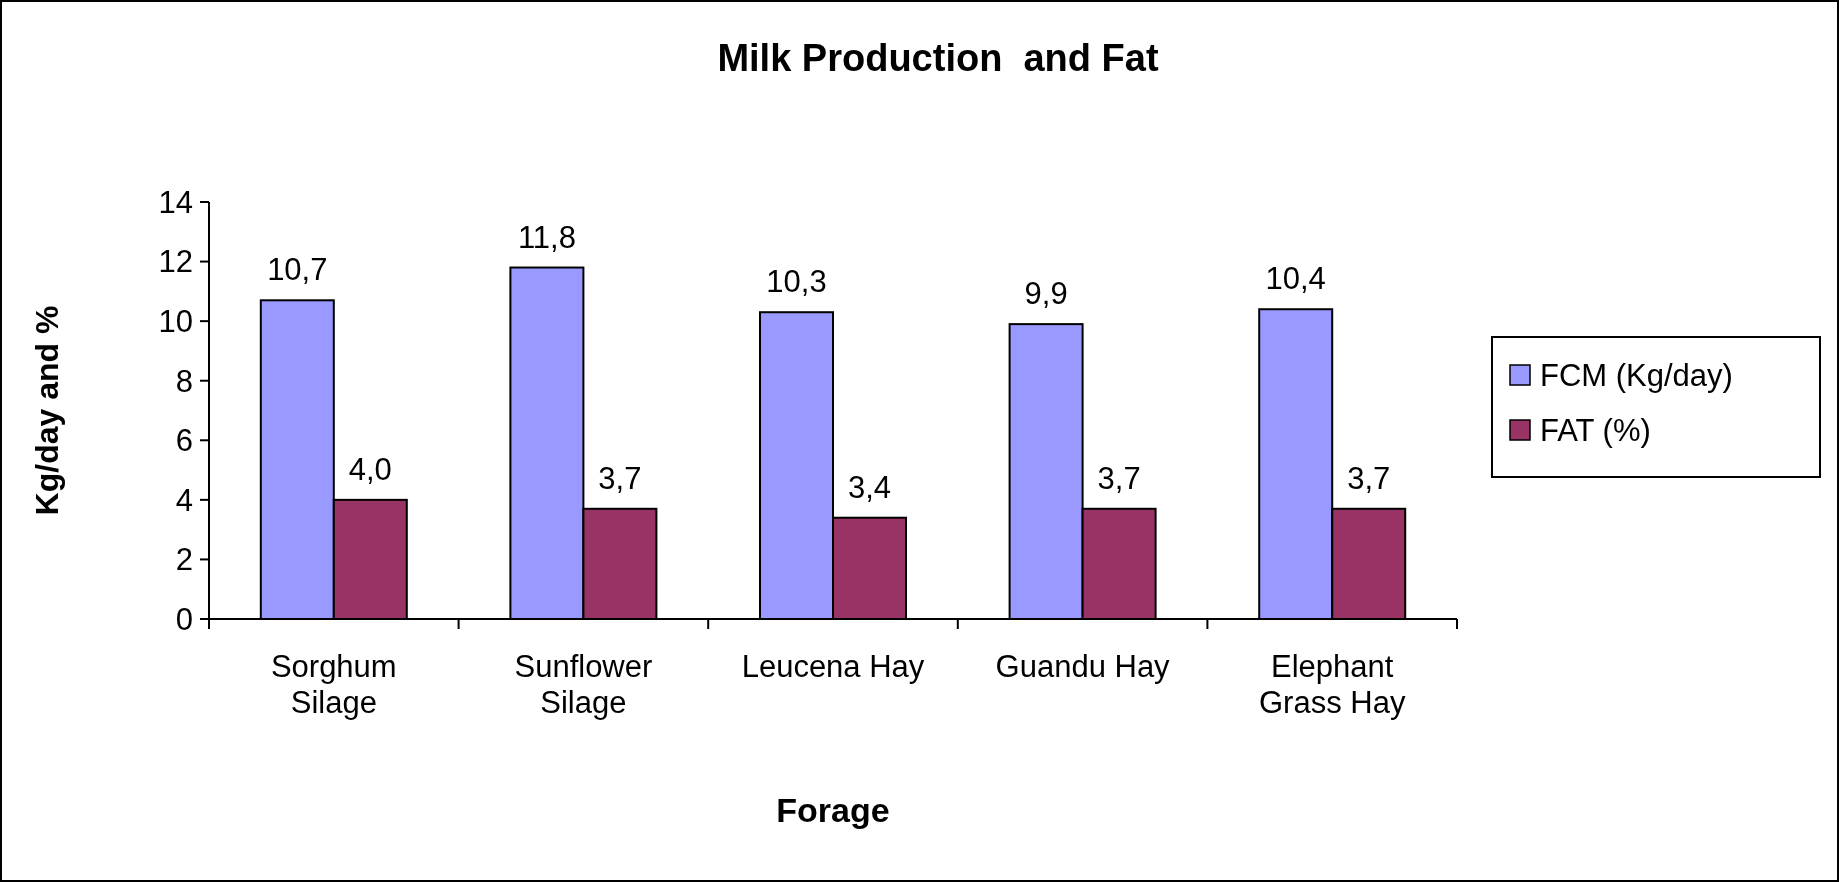  What do you see at coordinates (184, 441) in the screenshot?
I see `y-tick-label: 6` at bounding box center [184, 441].